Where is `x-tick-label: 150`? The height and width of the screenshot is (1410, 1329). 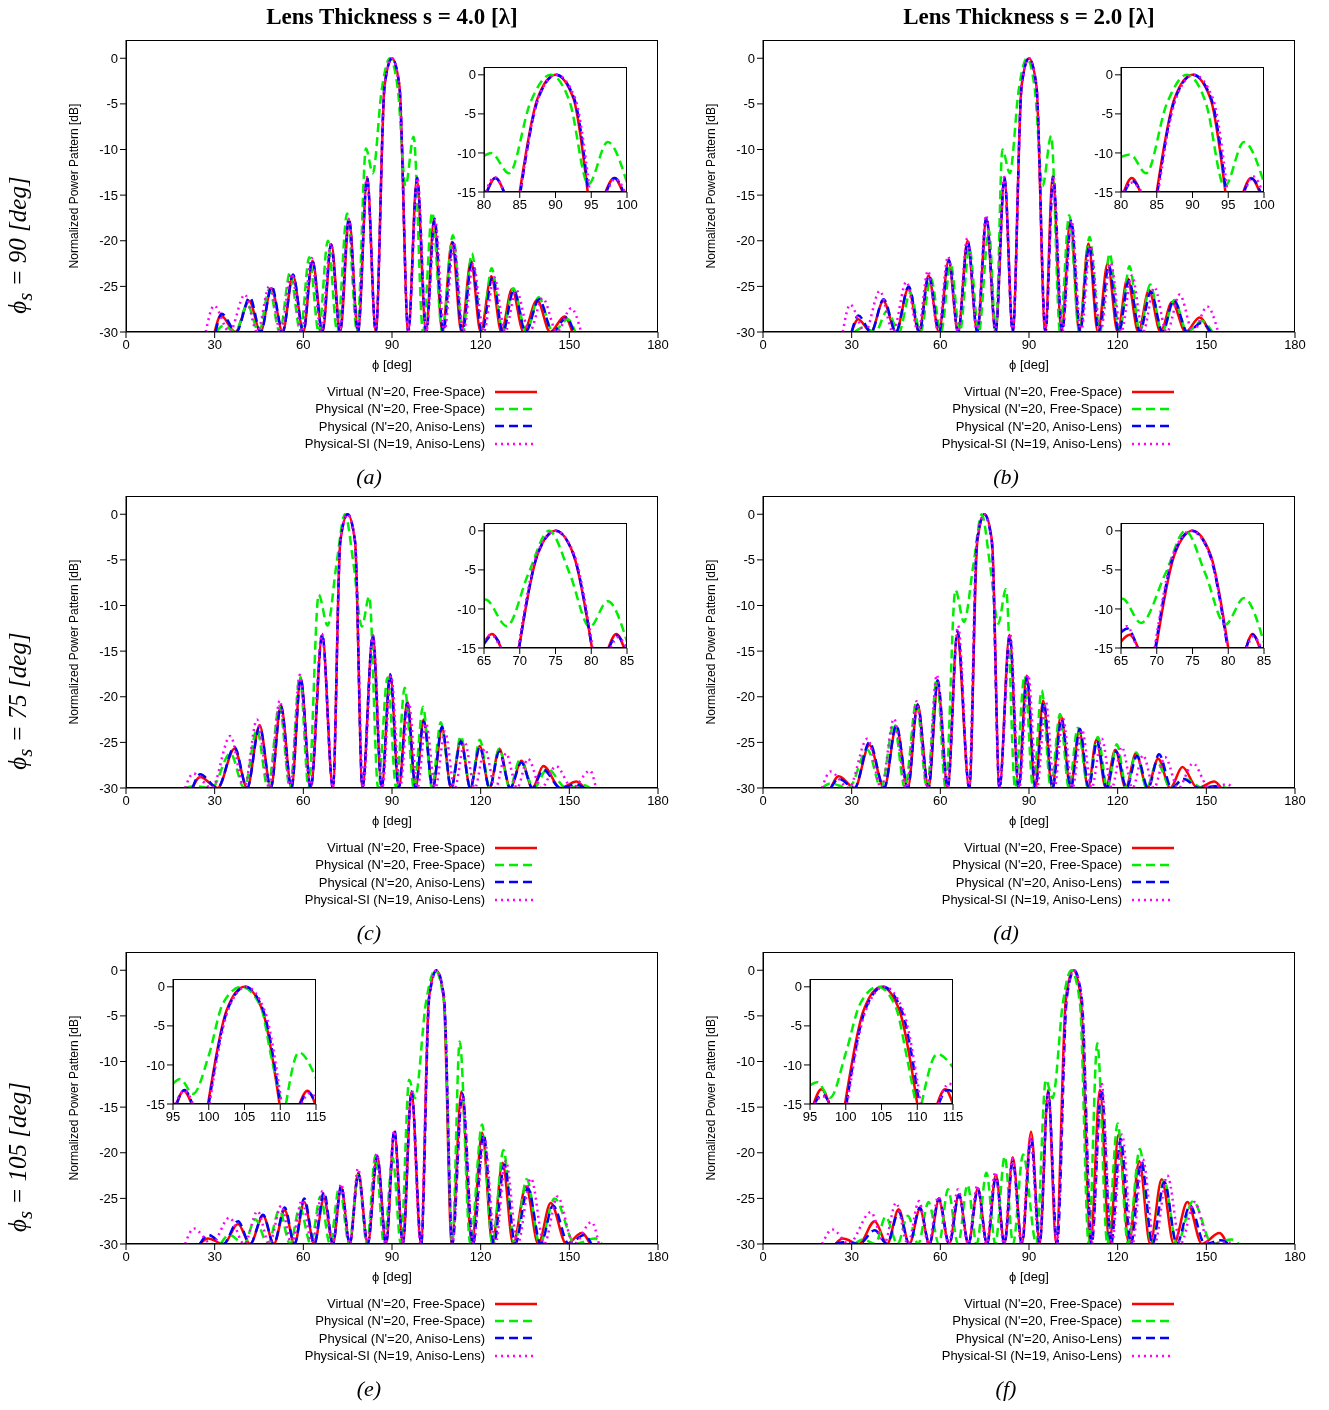 x-tick-label: 150 is located at coordinates (569, 345).